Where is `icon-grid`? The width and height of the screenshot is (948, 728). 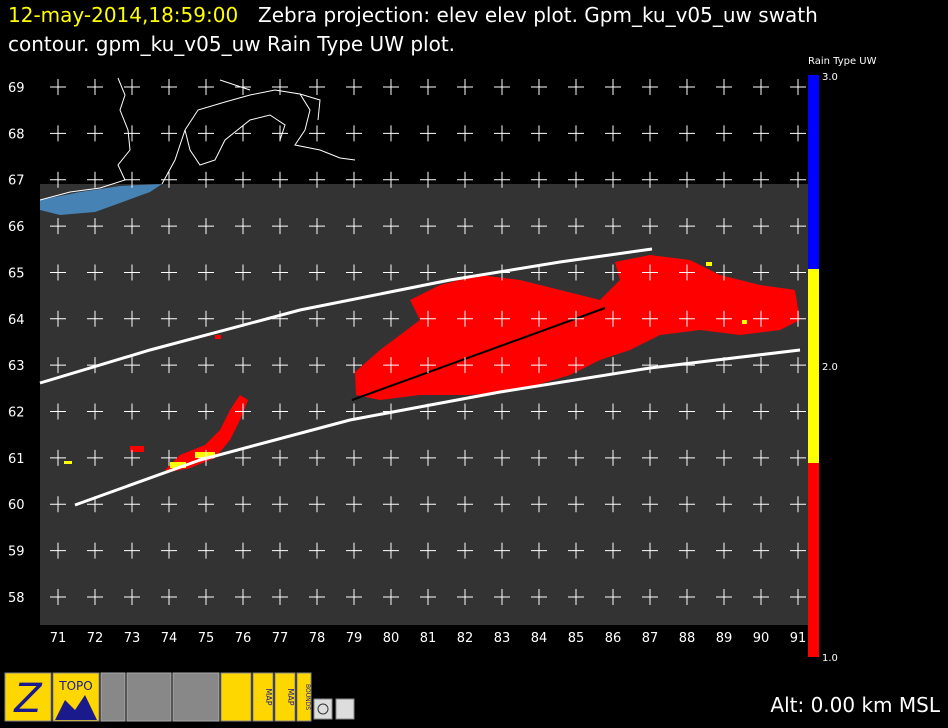 icon-grid is located at coordinates (345, 709).